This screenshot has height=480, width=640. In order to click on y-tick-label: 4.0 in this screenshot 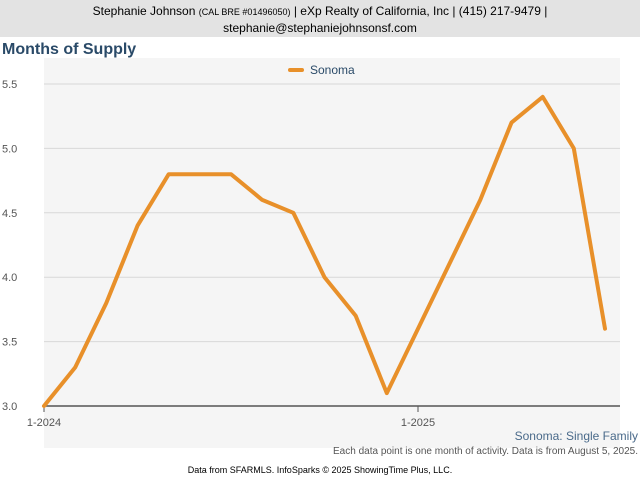, I will do `click(9, 278)`.